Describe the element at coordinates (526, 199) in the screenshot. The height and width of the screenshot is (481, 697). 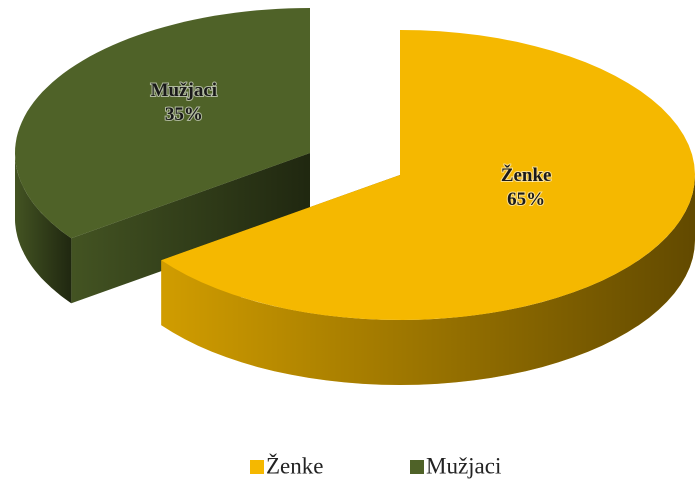
I see `data-label-value: 65%` at that location.